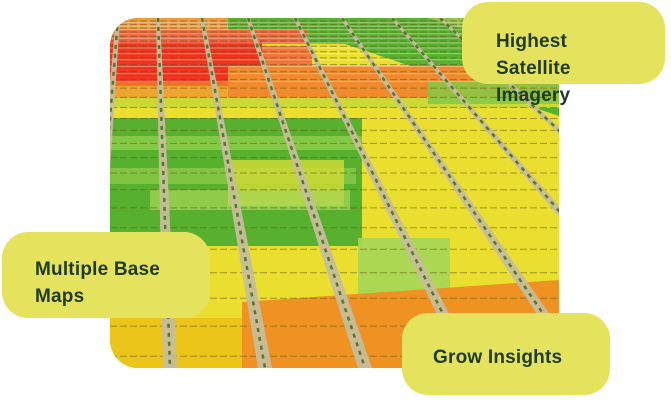  What do you see at coordinates (60, 296) in the screenshot?
I see `feature-card-label-line: Maps` at bounding box center [60, 296].